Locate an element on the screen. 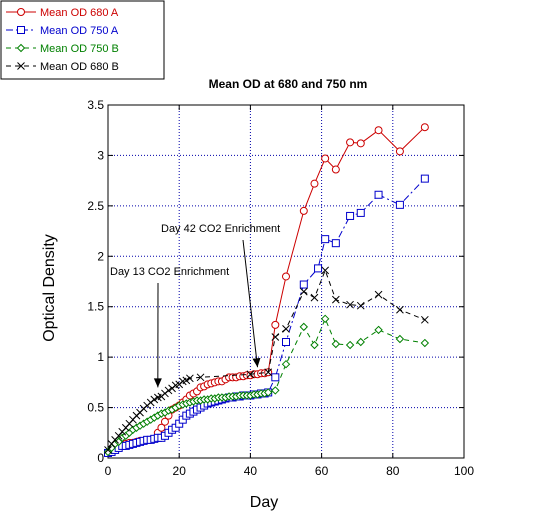 This screenshot has width=540, height=530. y-tick-label: 2.5 is located at coordinates (95, 206).